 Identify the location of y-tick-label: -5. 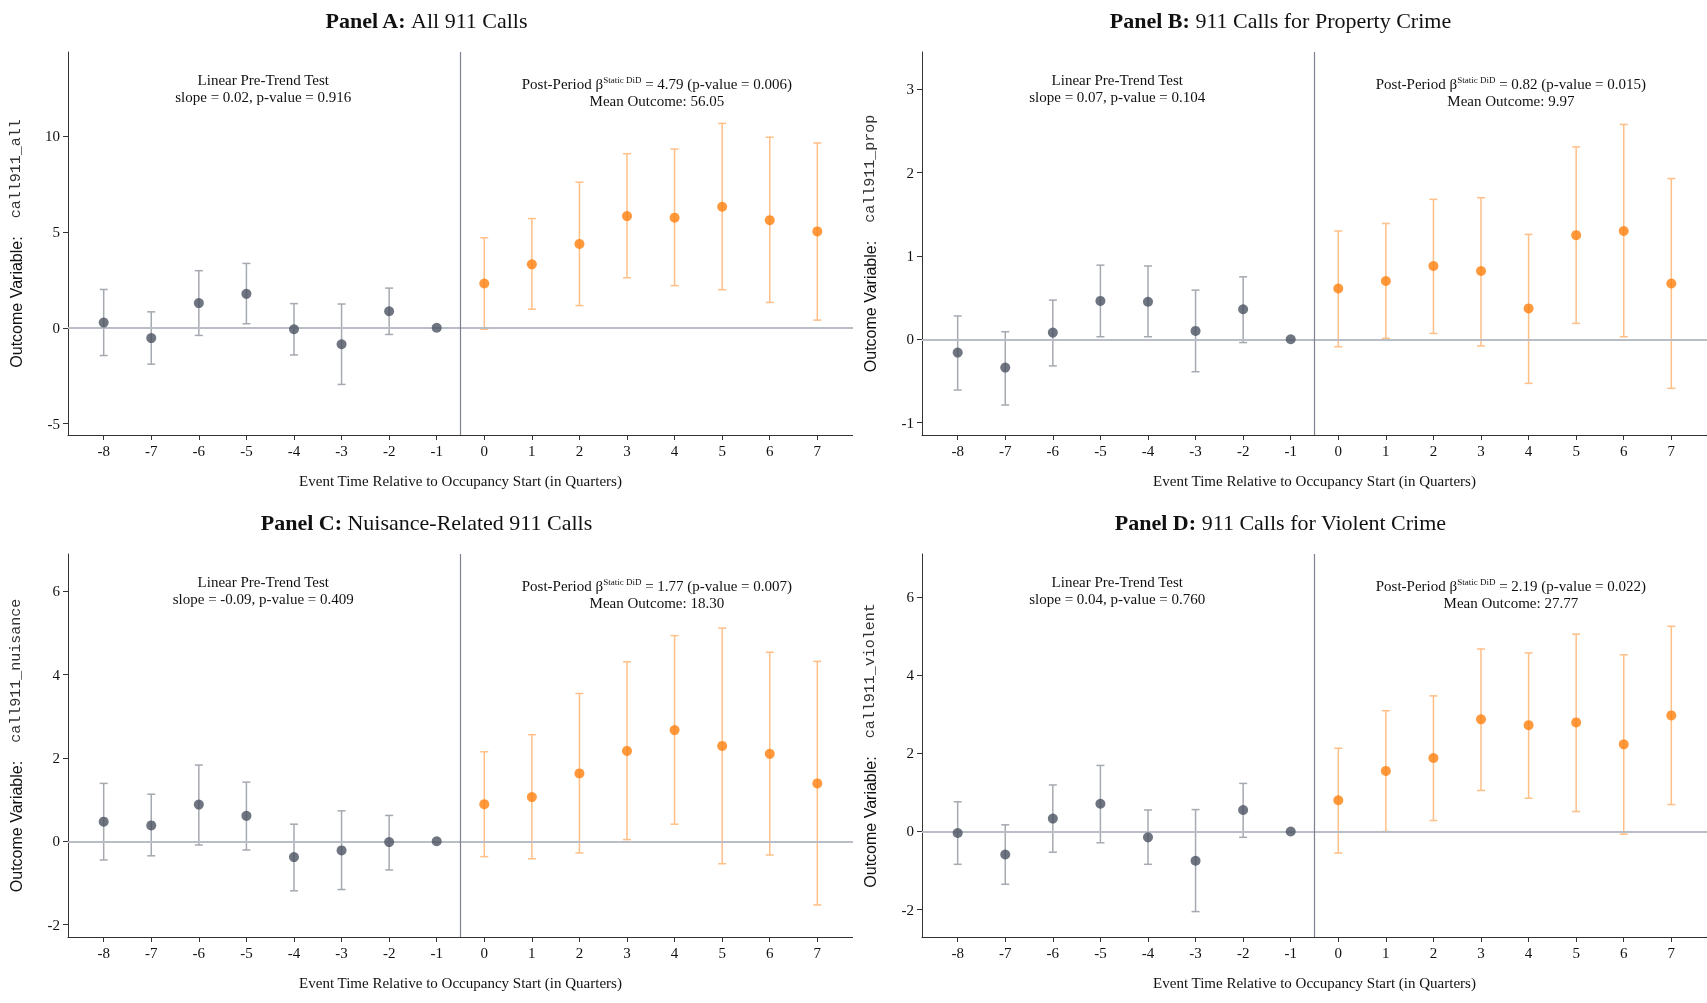
(53, 423).